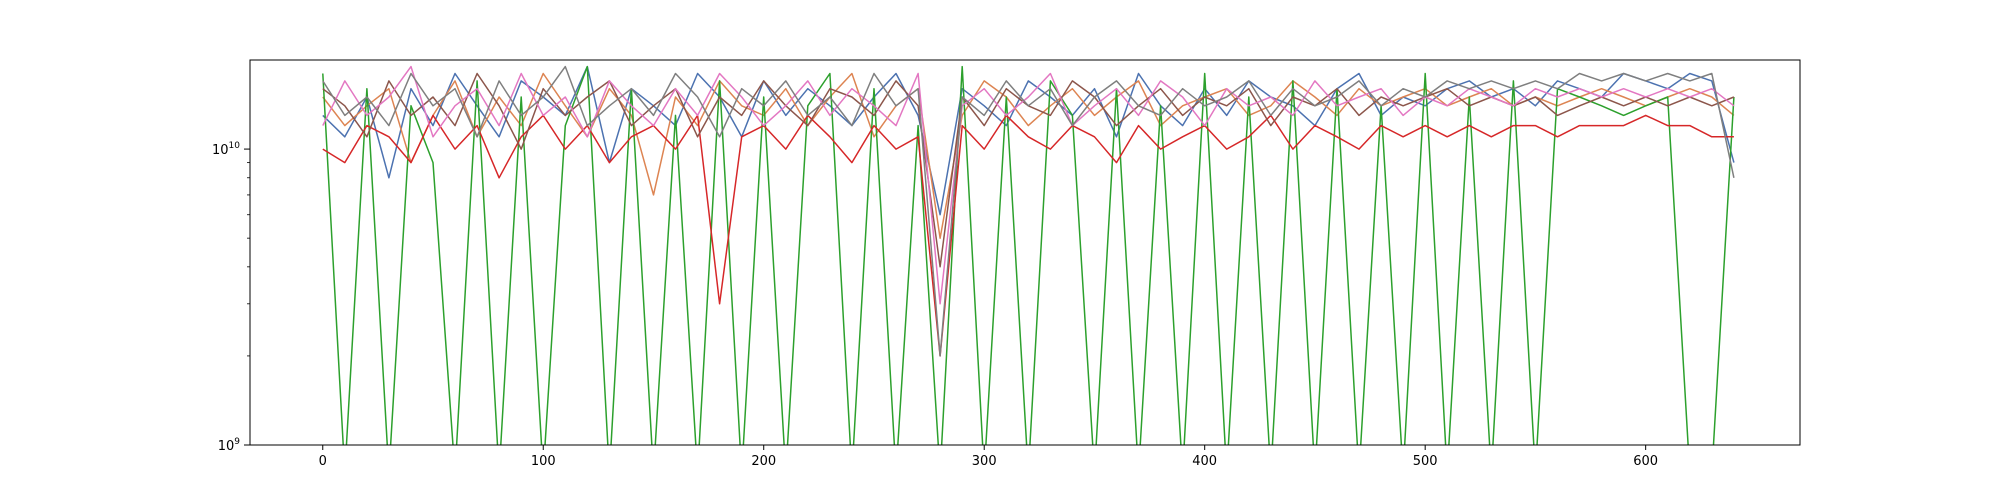  Describe the element at coordinates (229, 445) in the screenshot. I see `y-tick-label: 109` at that location.